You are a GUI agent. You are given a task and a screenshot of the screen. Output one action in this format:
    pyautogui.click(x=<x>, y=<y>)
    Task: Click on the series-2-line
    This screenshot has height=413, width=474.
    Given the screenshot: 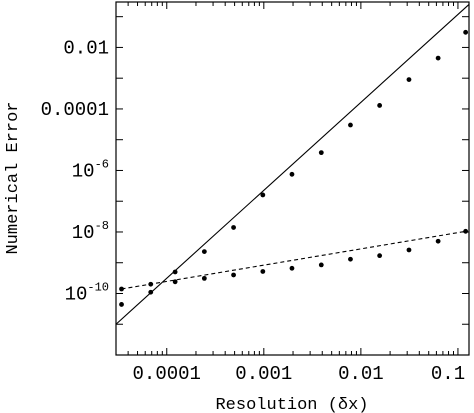 What is the action you would take?
    pyautogui.click(x=293, y=260)
    